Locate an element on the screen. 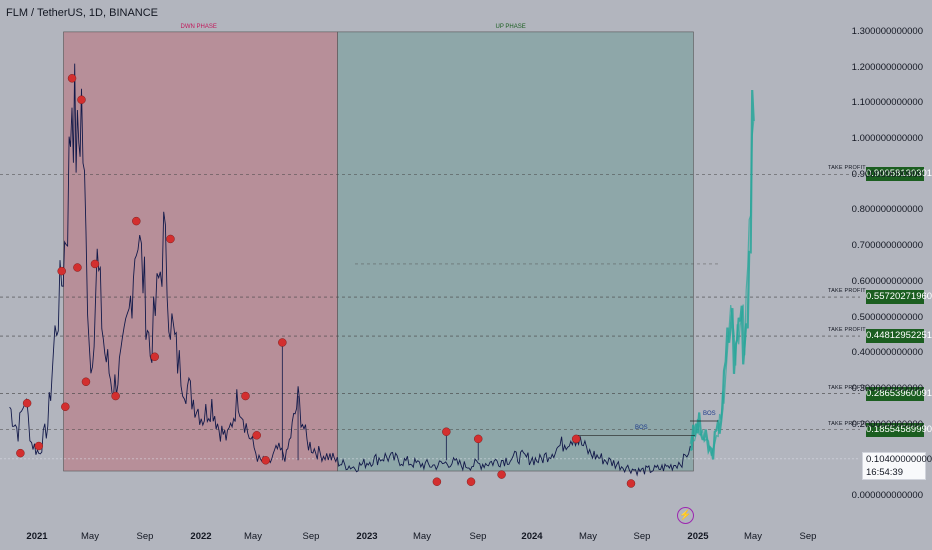 The width and height of the screenshot is (932, 550). take-profit-price: 0.448129522518 is located at coordinates (899, 336).